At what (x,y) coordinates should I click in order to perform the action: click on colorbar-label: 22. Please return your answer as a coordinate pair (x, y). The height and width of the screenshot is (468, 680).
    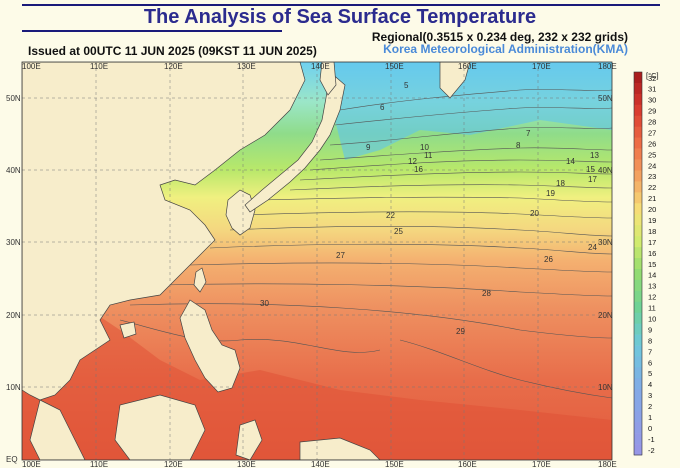
    Looking at the image, I should click on (652, 187).